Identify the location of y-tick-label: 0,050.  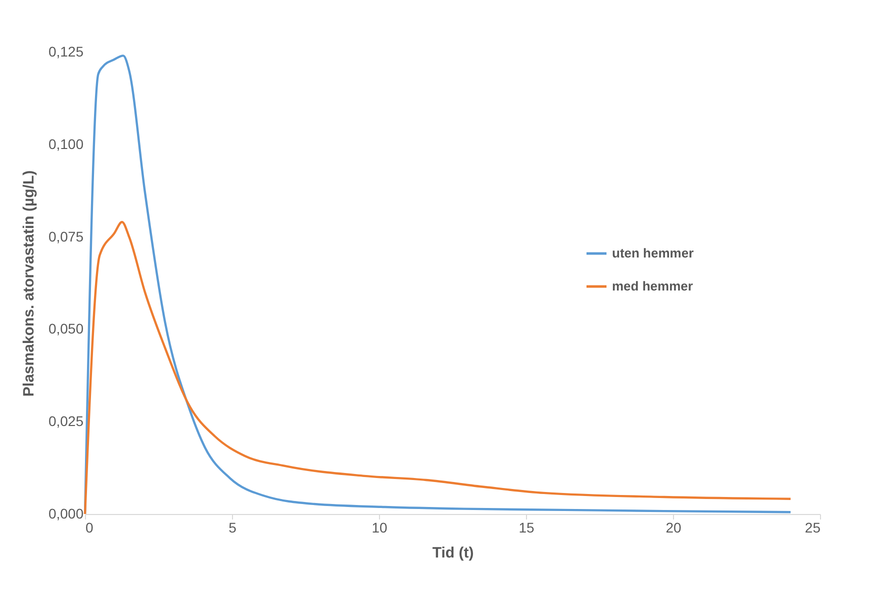
(66, 328).